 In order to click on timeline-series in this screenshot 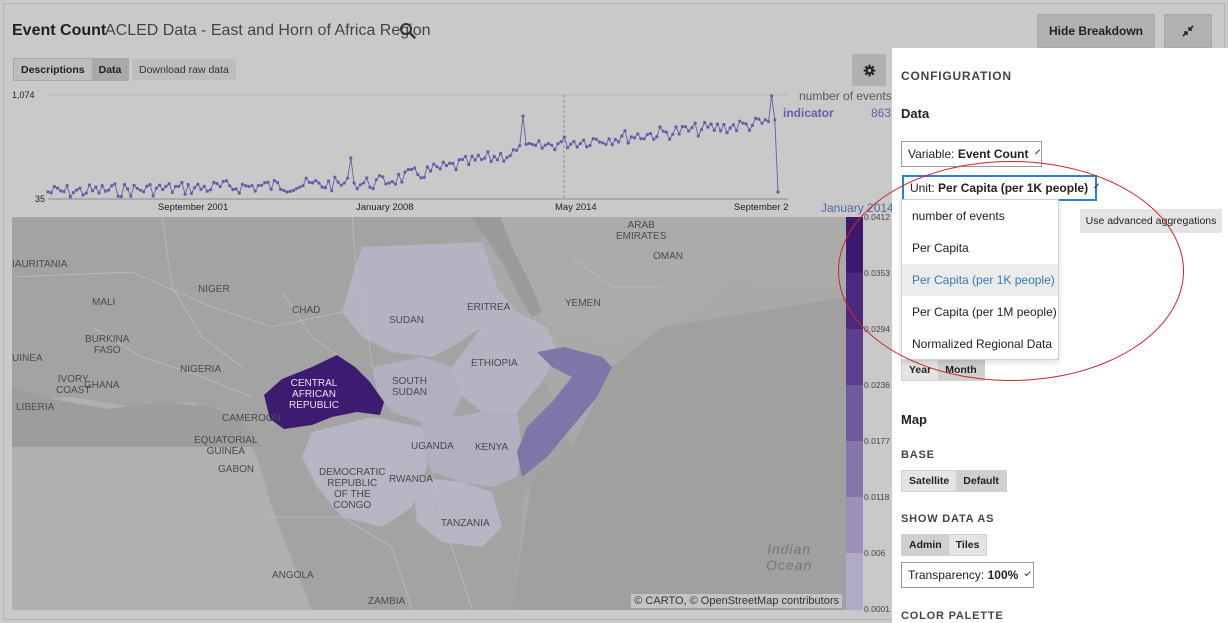, I will do `click(413, 146)`.